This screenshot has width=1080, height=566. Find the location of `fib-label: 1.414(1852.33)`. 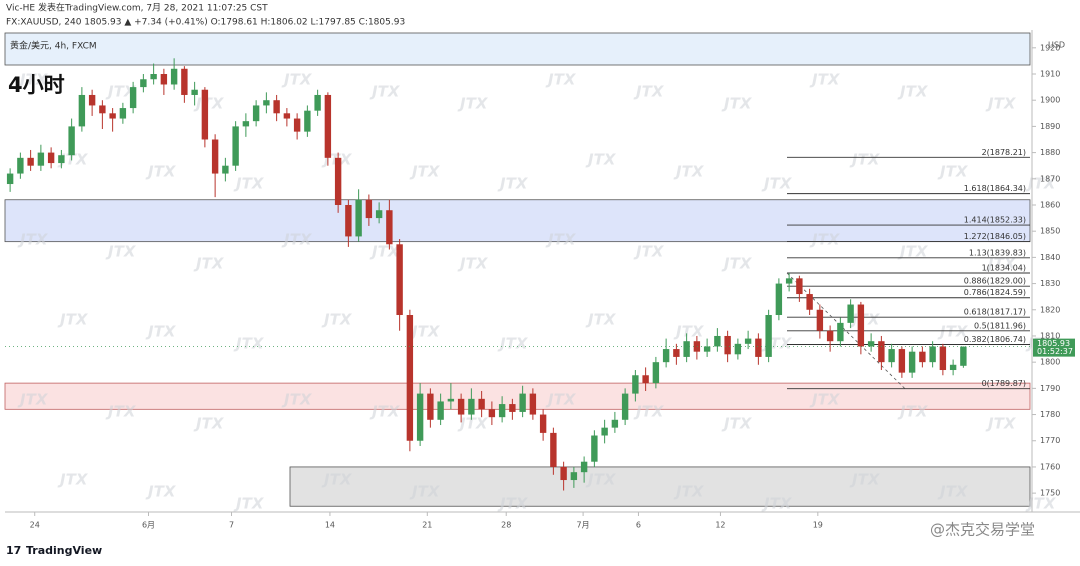

fib-label: 1.414(1852.33) is located at coordinates (995, 220).